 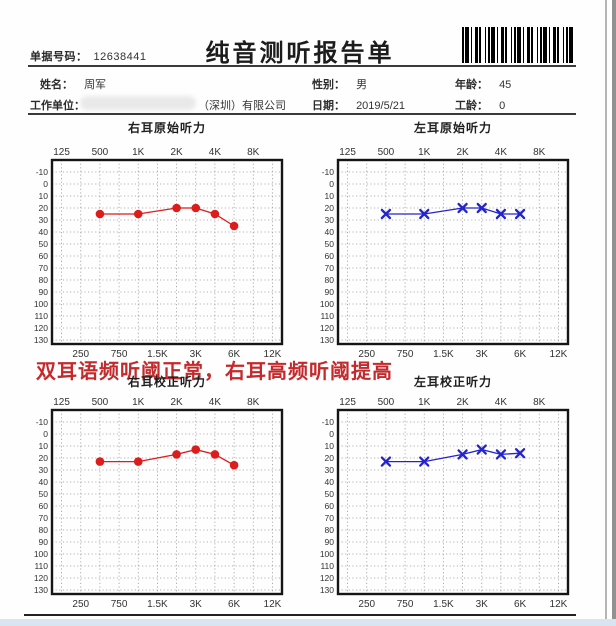 I want to click on doc-number-label: 单据号码：, so click(x=59, y=57).